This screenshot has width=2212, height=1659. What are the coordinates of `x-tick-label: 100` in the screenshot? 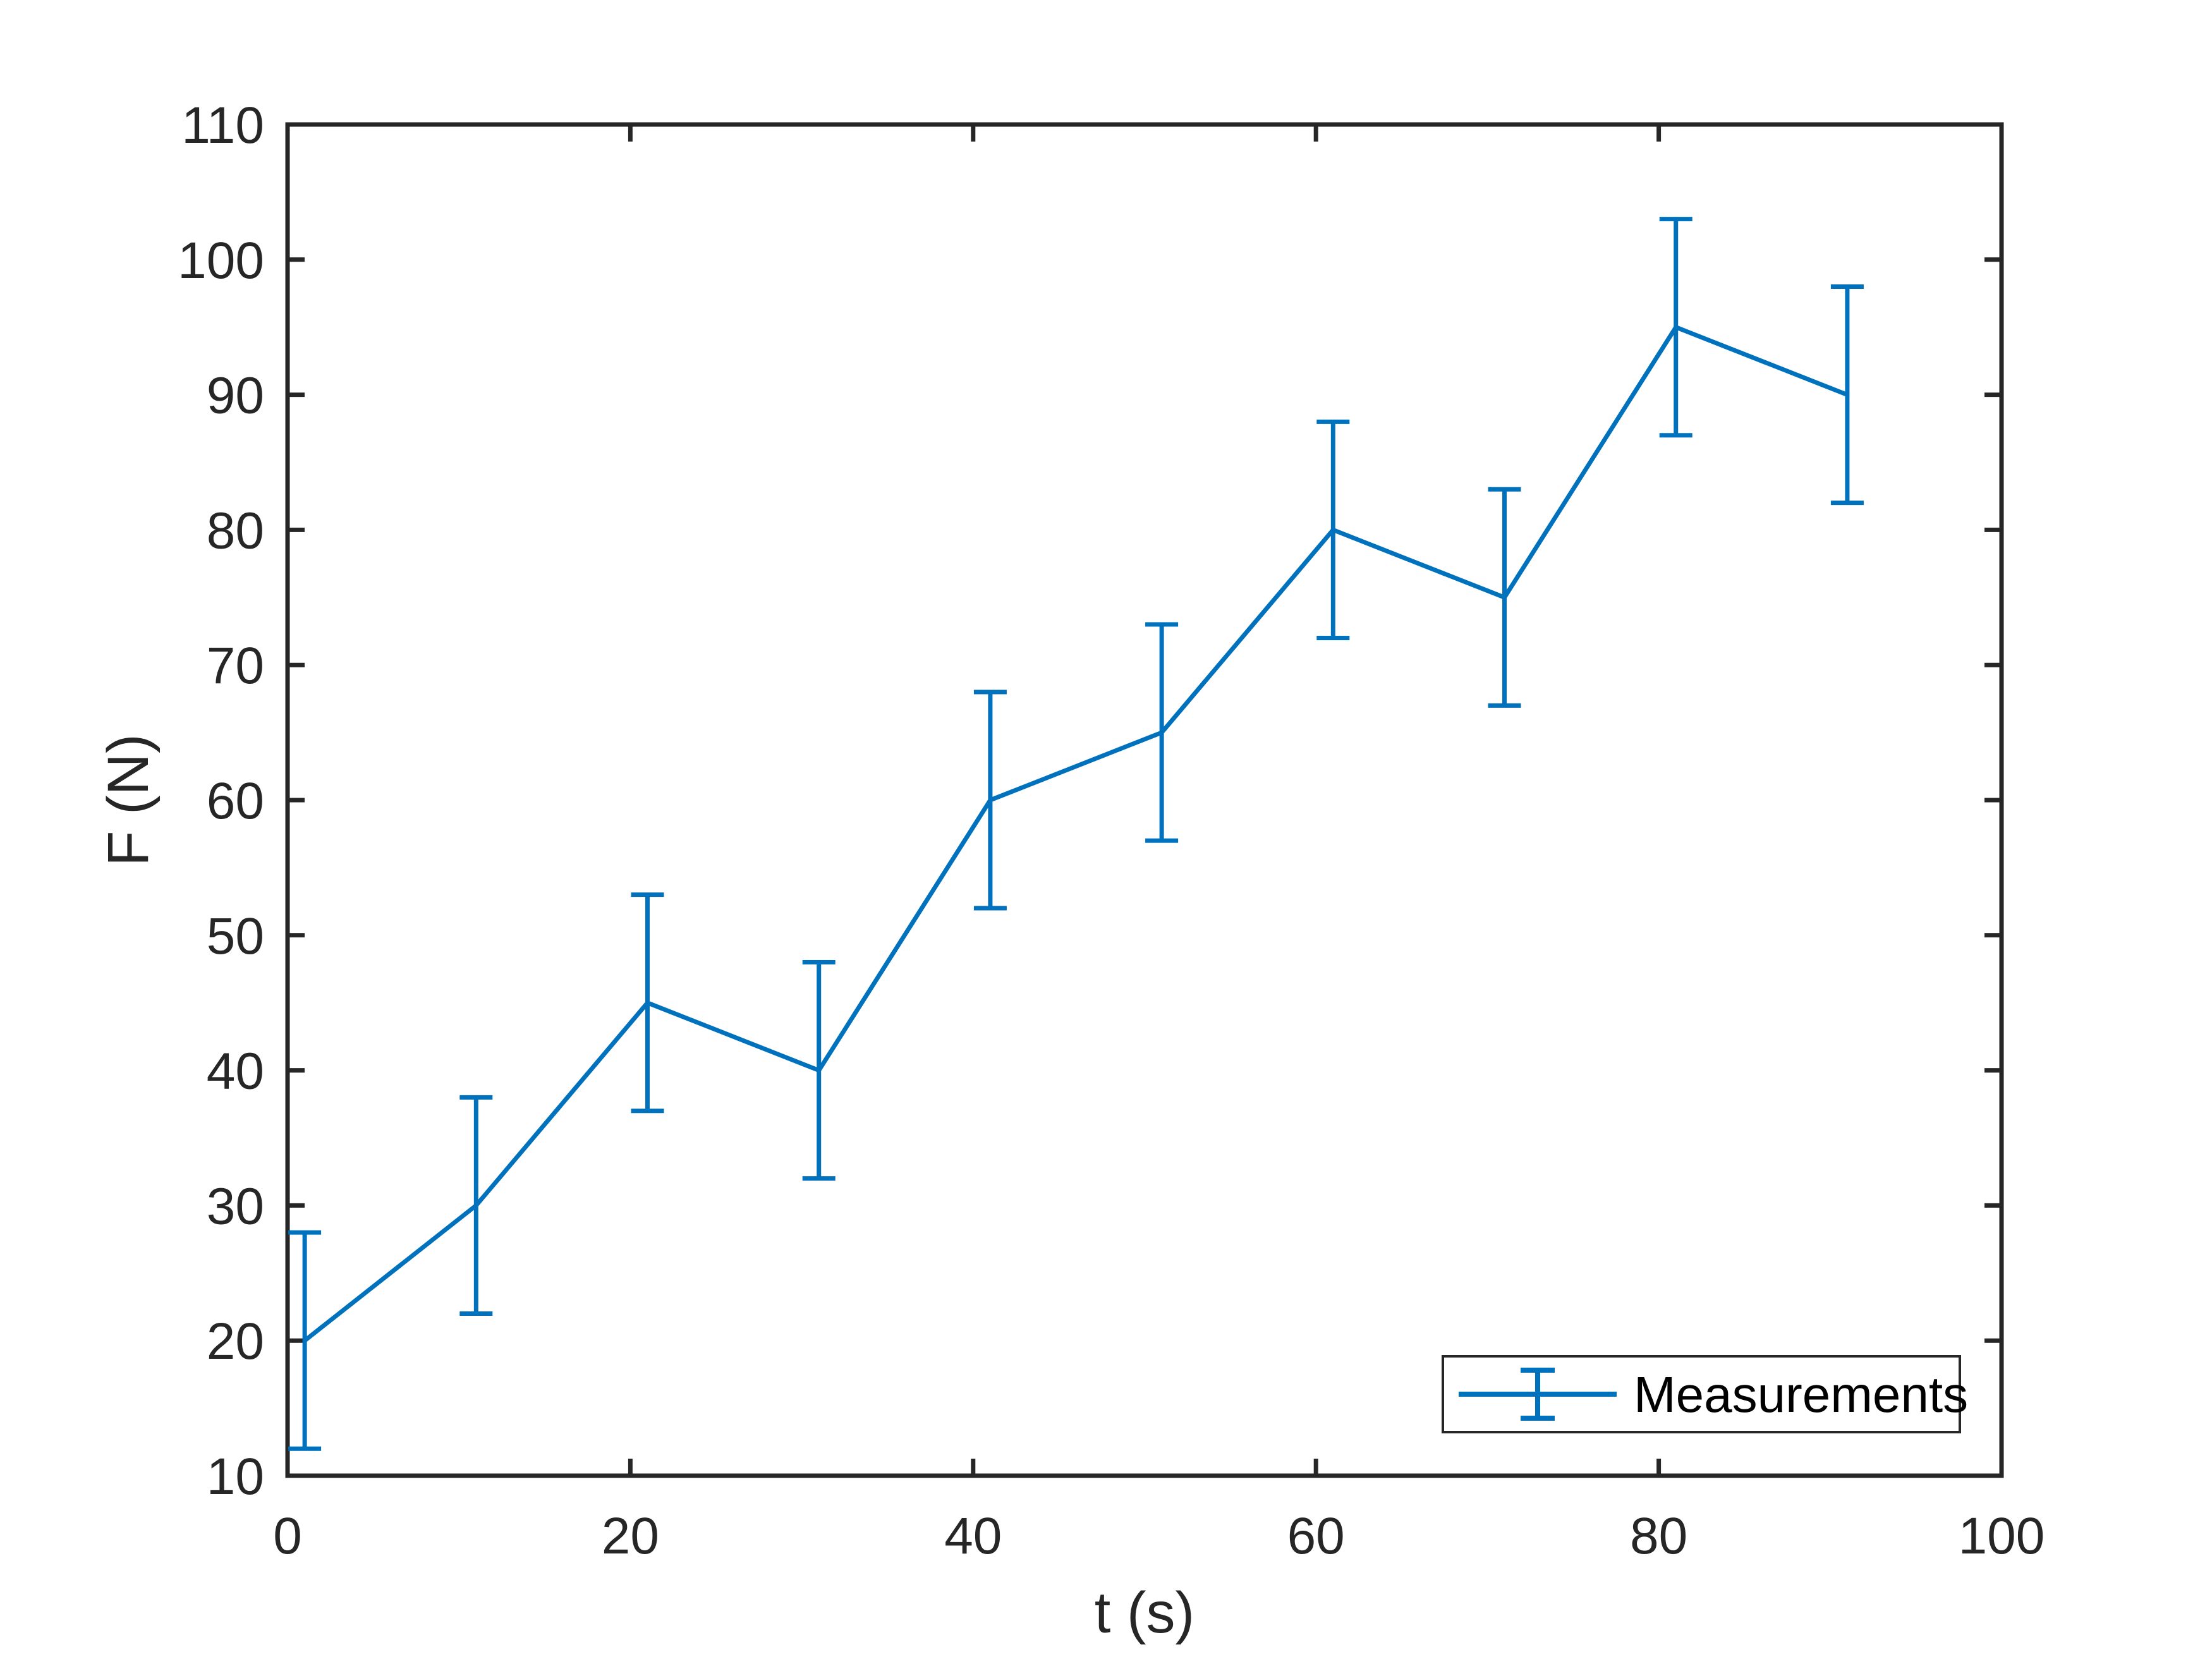 It's located at (2002, 1536).